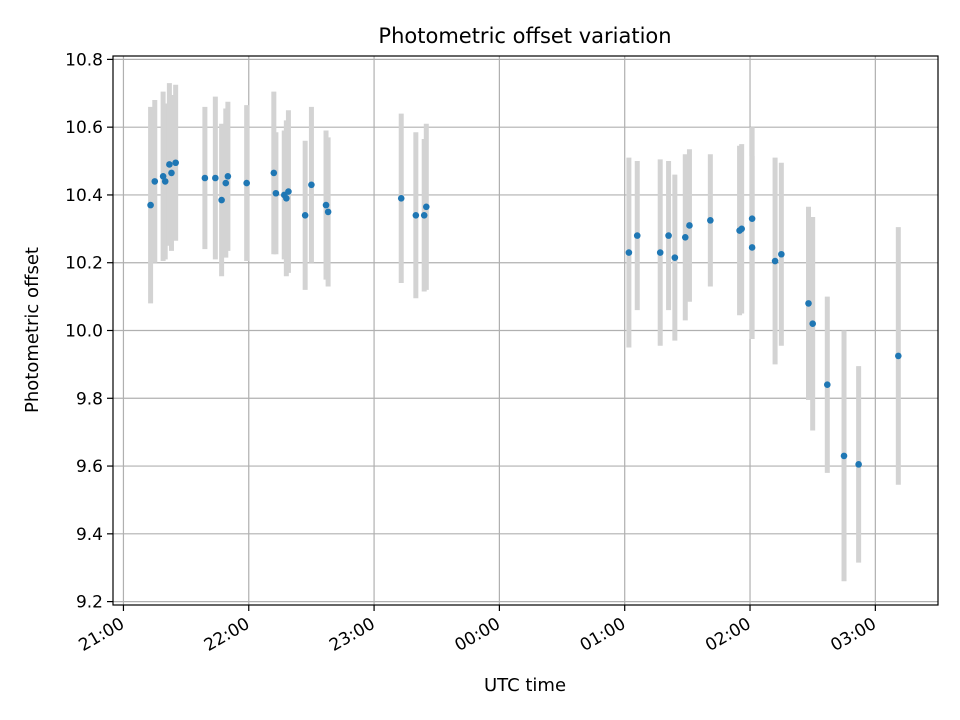  Describe the element at coordinates (525, 685) in the screenshot. I see `x-axis-label: UTC time` at that location.